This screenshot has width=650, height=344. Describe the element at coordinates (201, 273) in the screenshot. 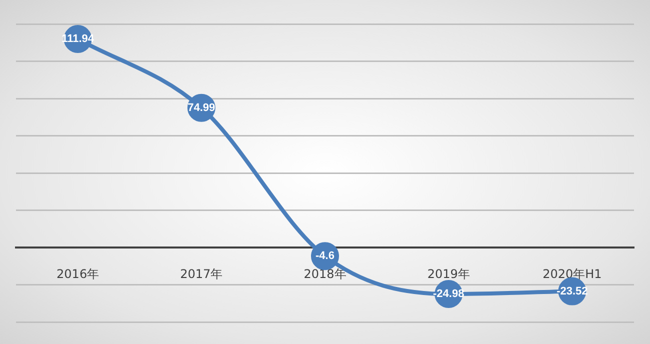

I see `x-tick-label: 2017年` at that location.